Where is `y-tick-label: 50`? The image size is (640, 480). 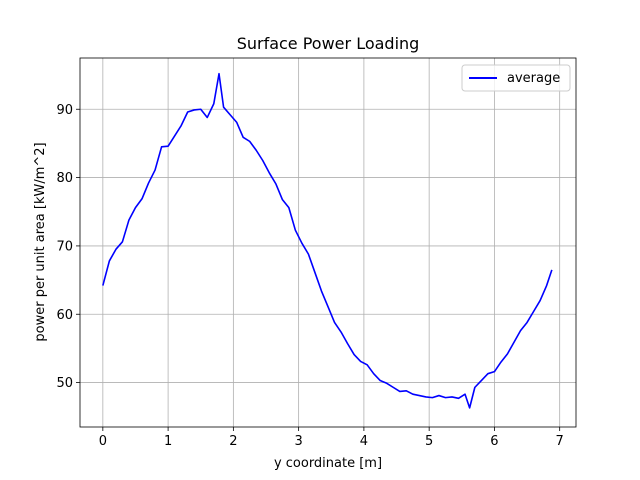 y-tick-label: 50 is located at coordinates (64, 383).